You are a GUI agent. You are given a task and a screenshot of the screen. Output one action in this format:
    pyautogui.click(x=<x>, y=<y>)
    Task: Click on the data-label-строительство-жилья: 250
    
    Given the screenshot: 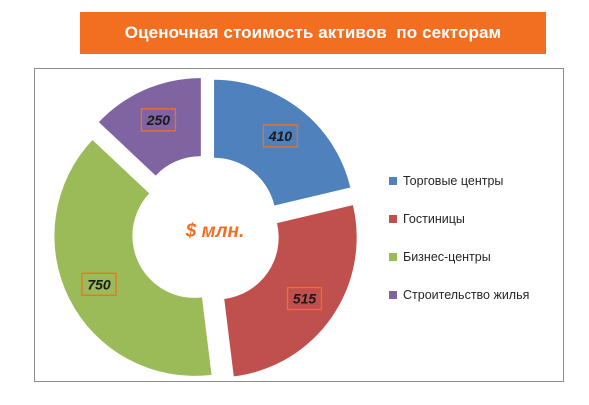 What is the action you would take?
    pyautogui.click(x=158, y=120)
    